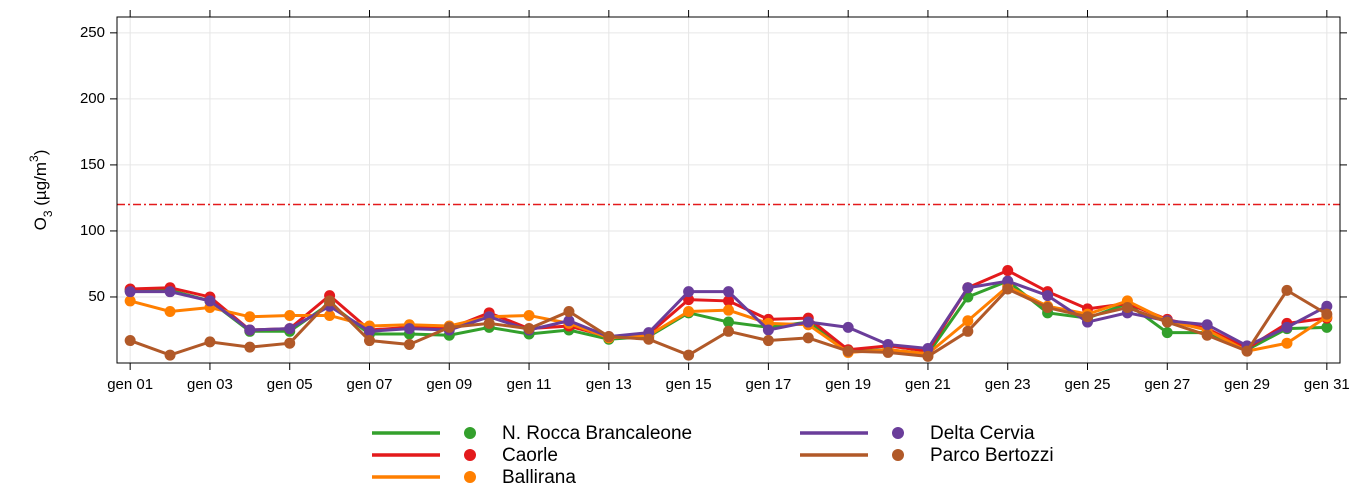 Image resolution: width=1365 pixels, height=490 pixels. What do you see at coordinates (768, 384) in the screenshot?
I see `x-tick-label: gen 17` at bounding box center [768, 384].